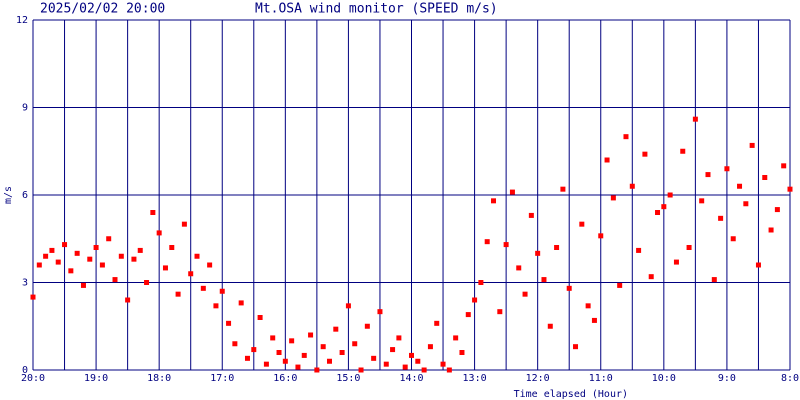  What do you see at coordinates (601, 378) in the screenshot?
I see `x-tick-label: 11:0` at bounding box center [601, 378].